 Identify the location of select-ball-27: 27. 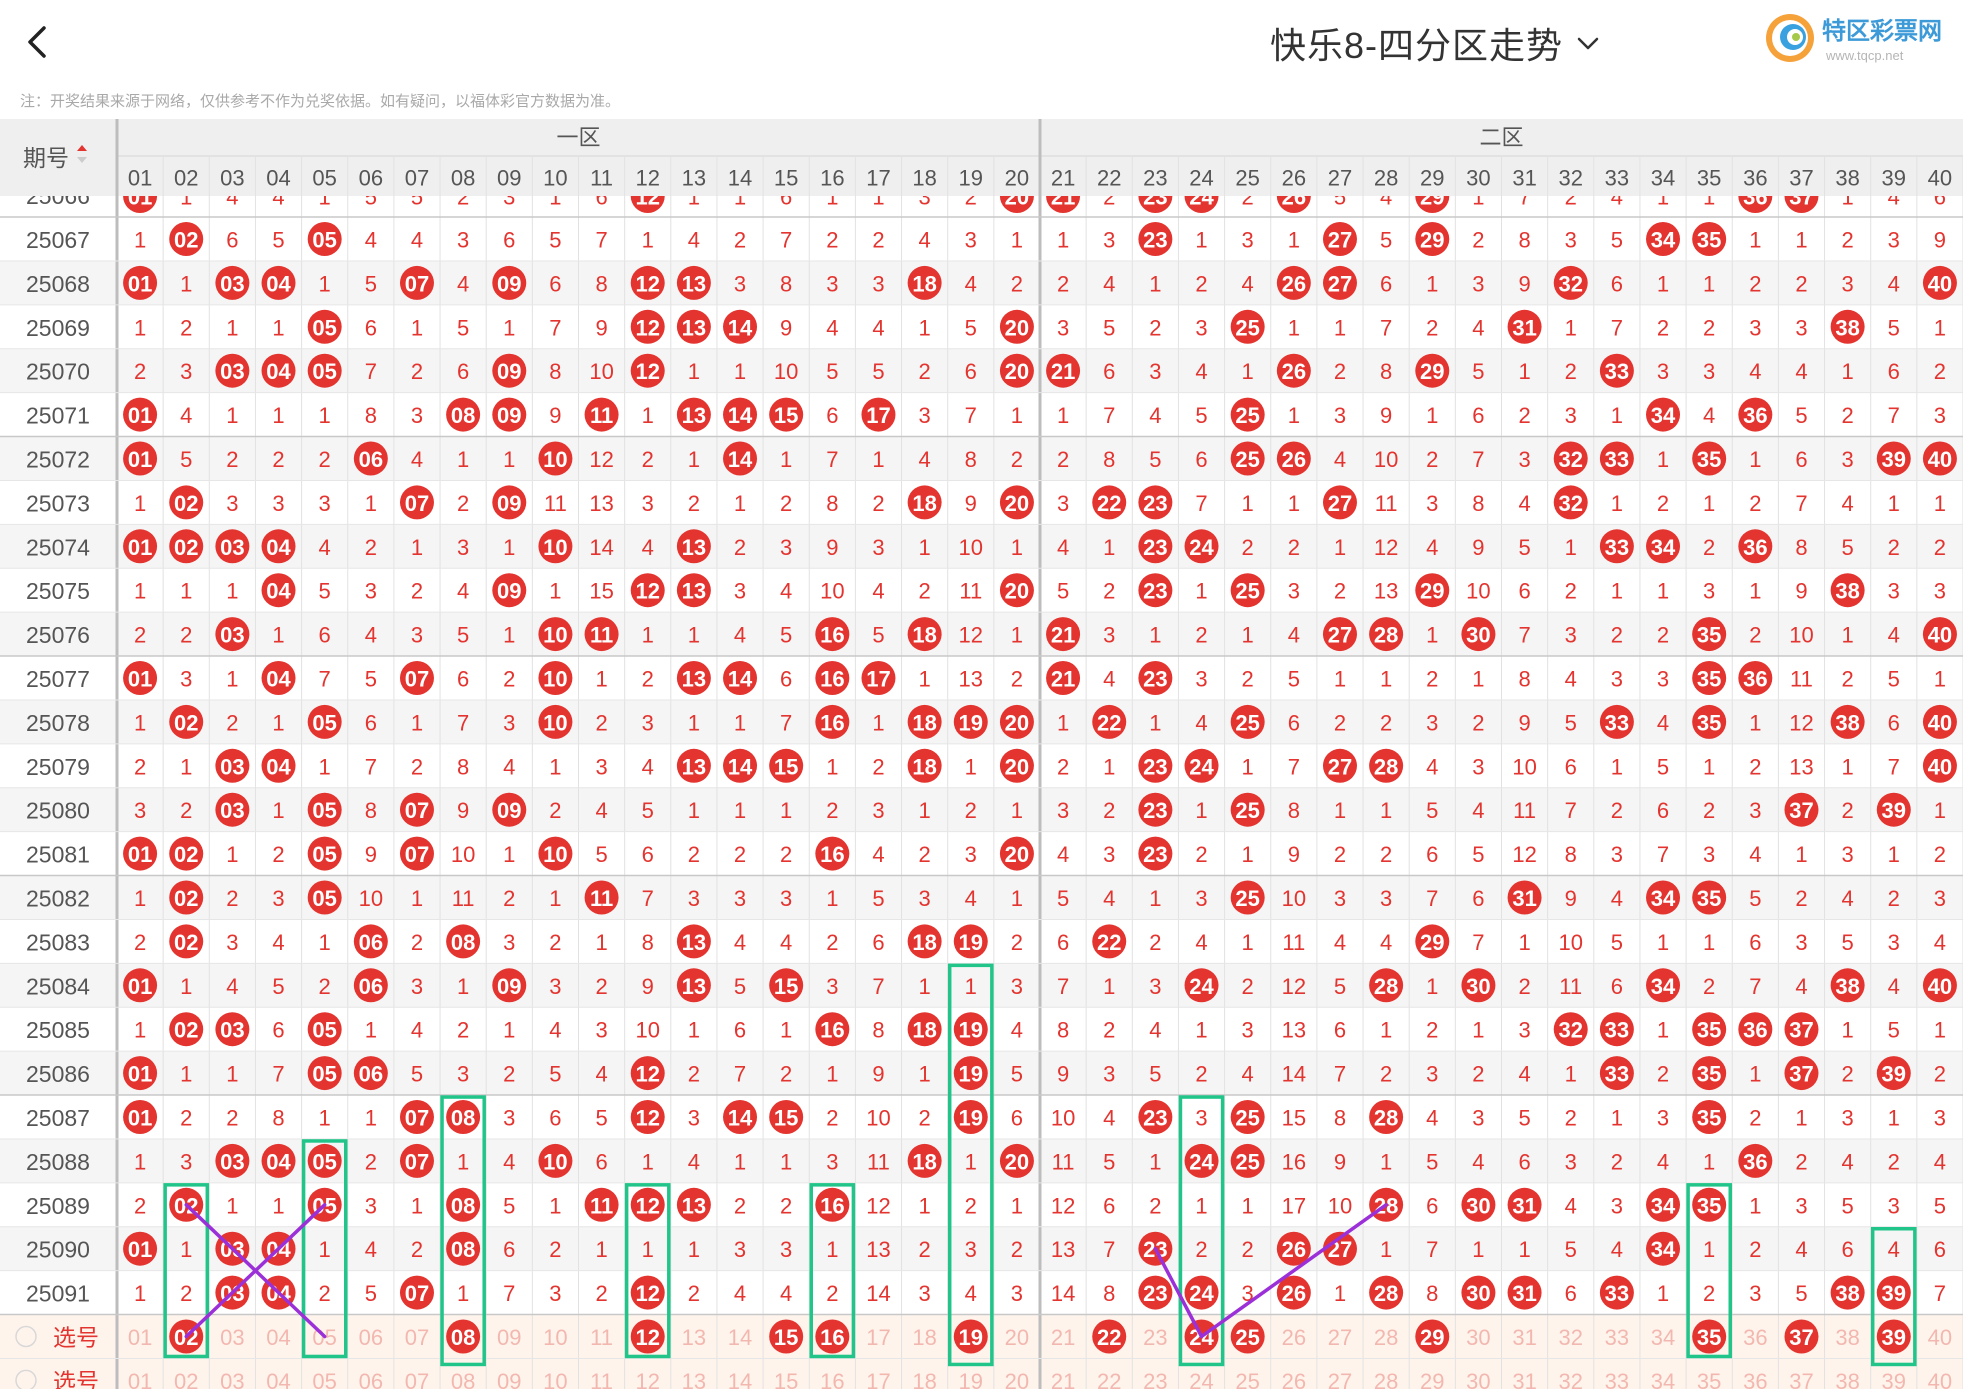
(1340, 1337).